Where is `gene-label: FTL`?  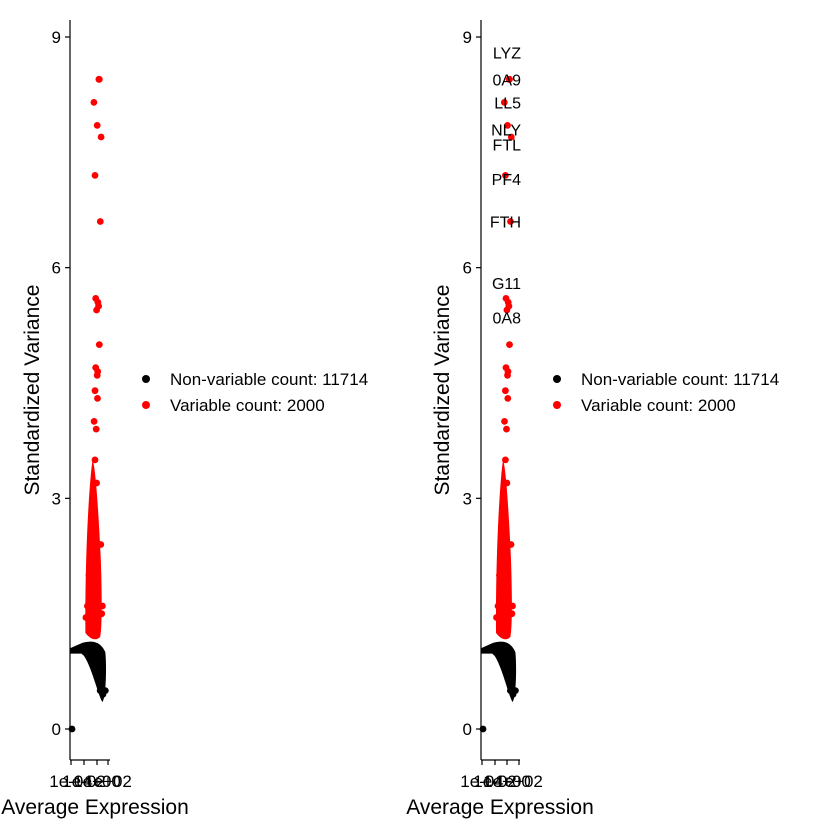
gene-label: FTL is located at coordinates (507, 146).